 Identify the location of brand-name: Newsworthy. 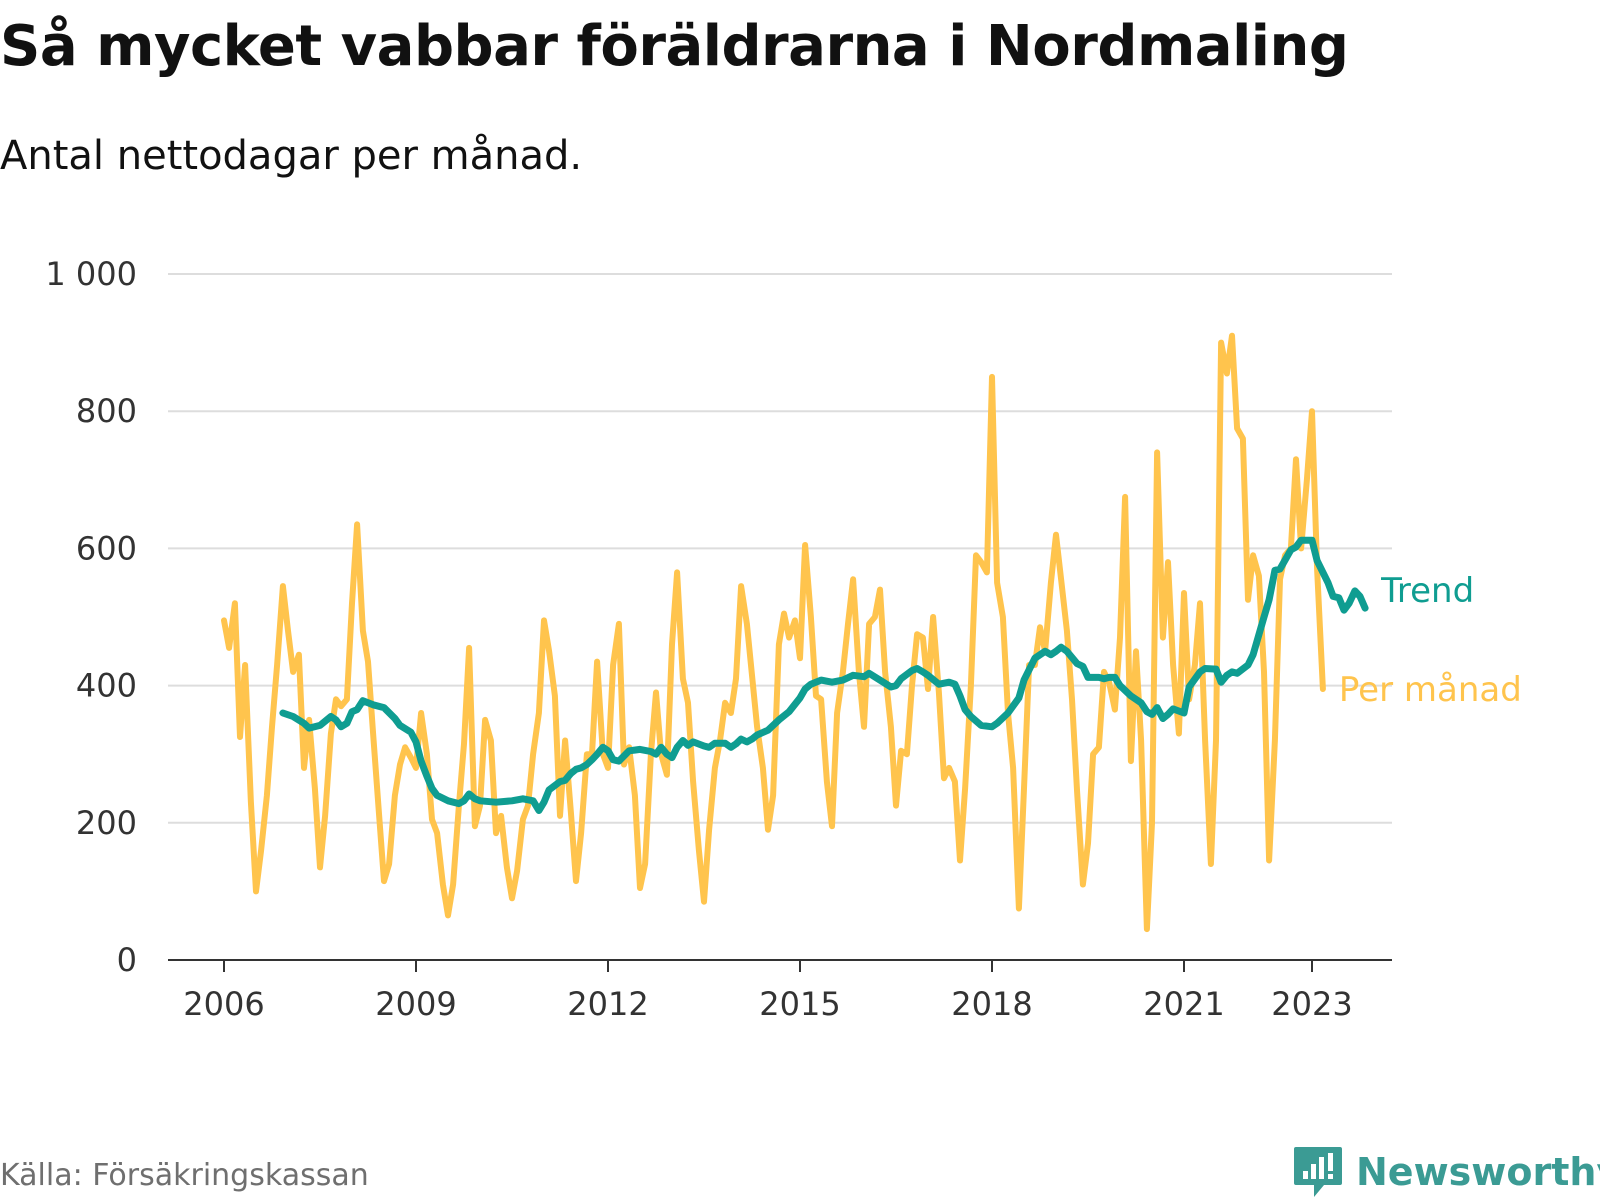
(1478, 1172).